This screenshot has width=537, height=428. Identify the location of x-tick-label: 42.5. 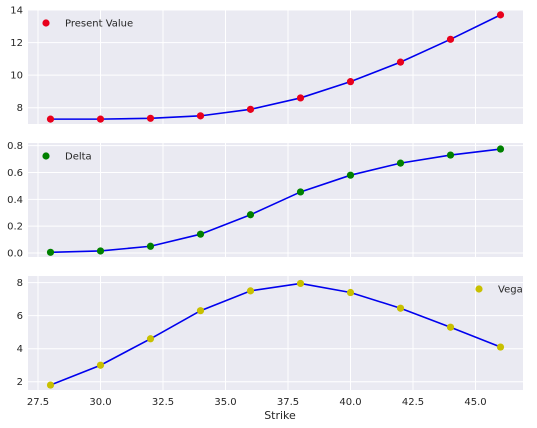
(413, 402).